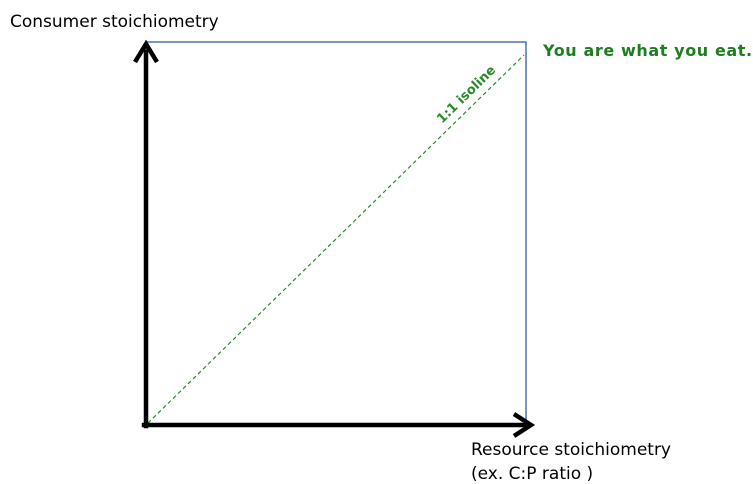 Image resolution: width=753 pixels, height=484 pixels. Describe the element at coordinates (524, 425) in the screenshot. I see `x-axis-arrowhead` at that location.